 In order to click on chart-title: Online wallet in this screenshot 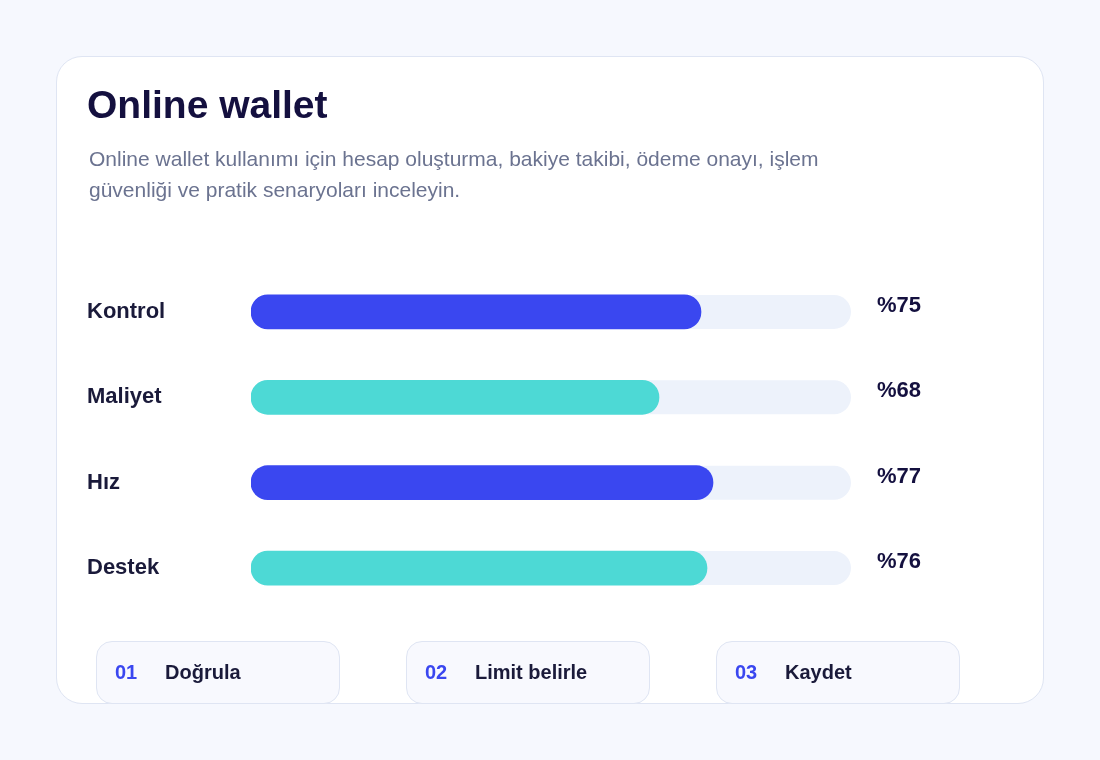, I will do `click(207, 105)`.